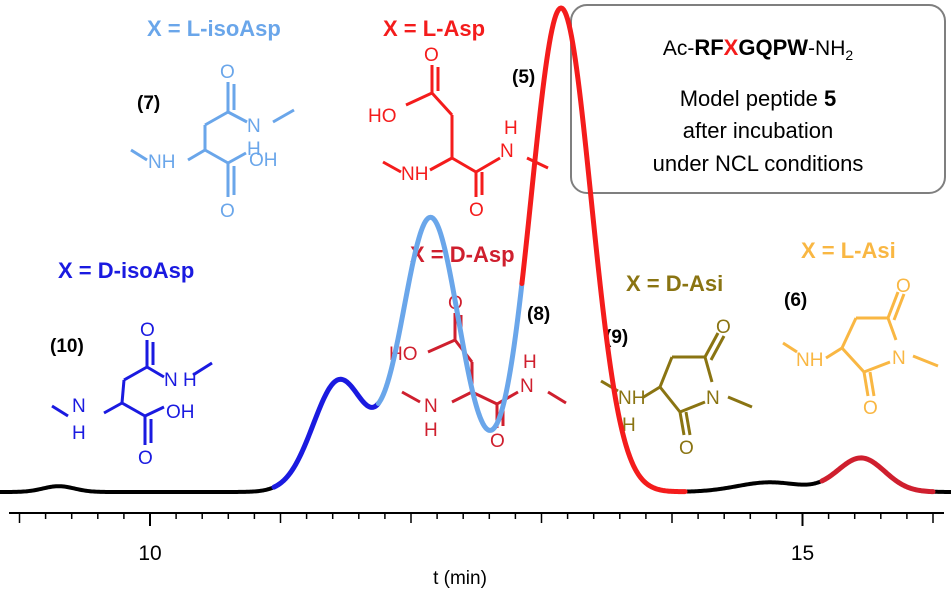 The image size is (951, 603). What do you see at coordinates (462, 254) in the screenshot?
I see `label-d-asp: X = D-Asp` at bounding box center [462, 254].